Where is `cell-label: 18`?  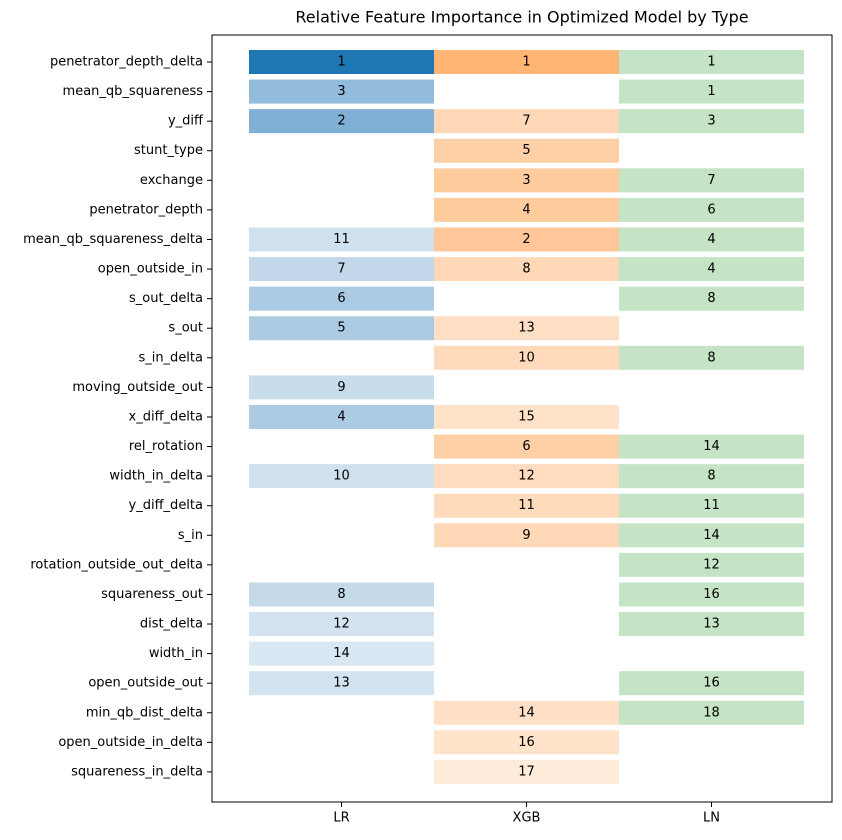 cell-label: 18 is located at coordinates (711, 712).